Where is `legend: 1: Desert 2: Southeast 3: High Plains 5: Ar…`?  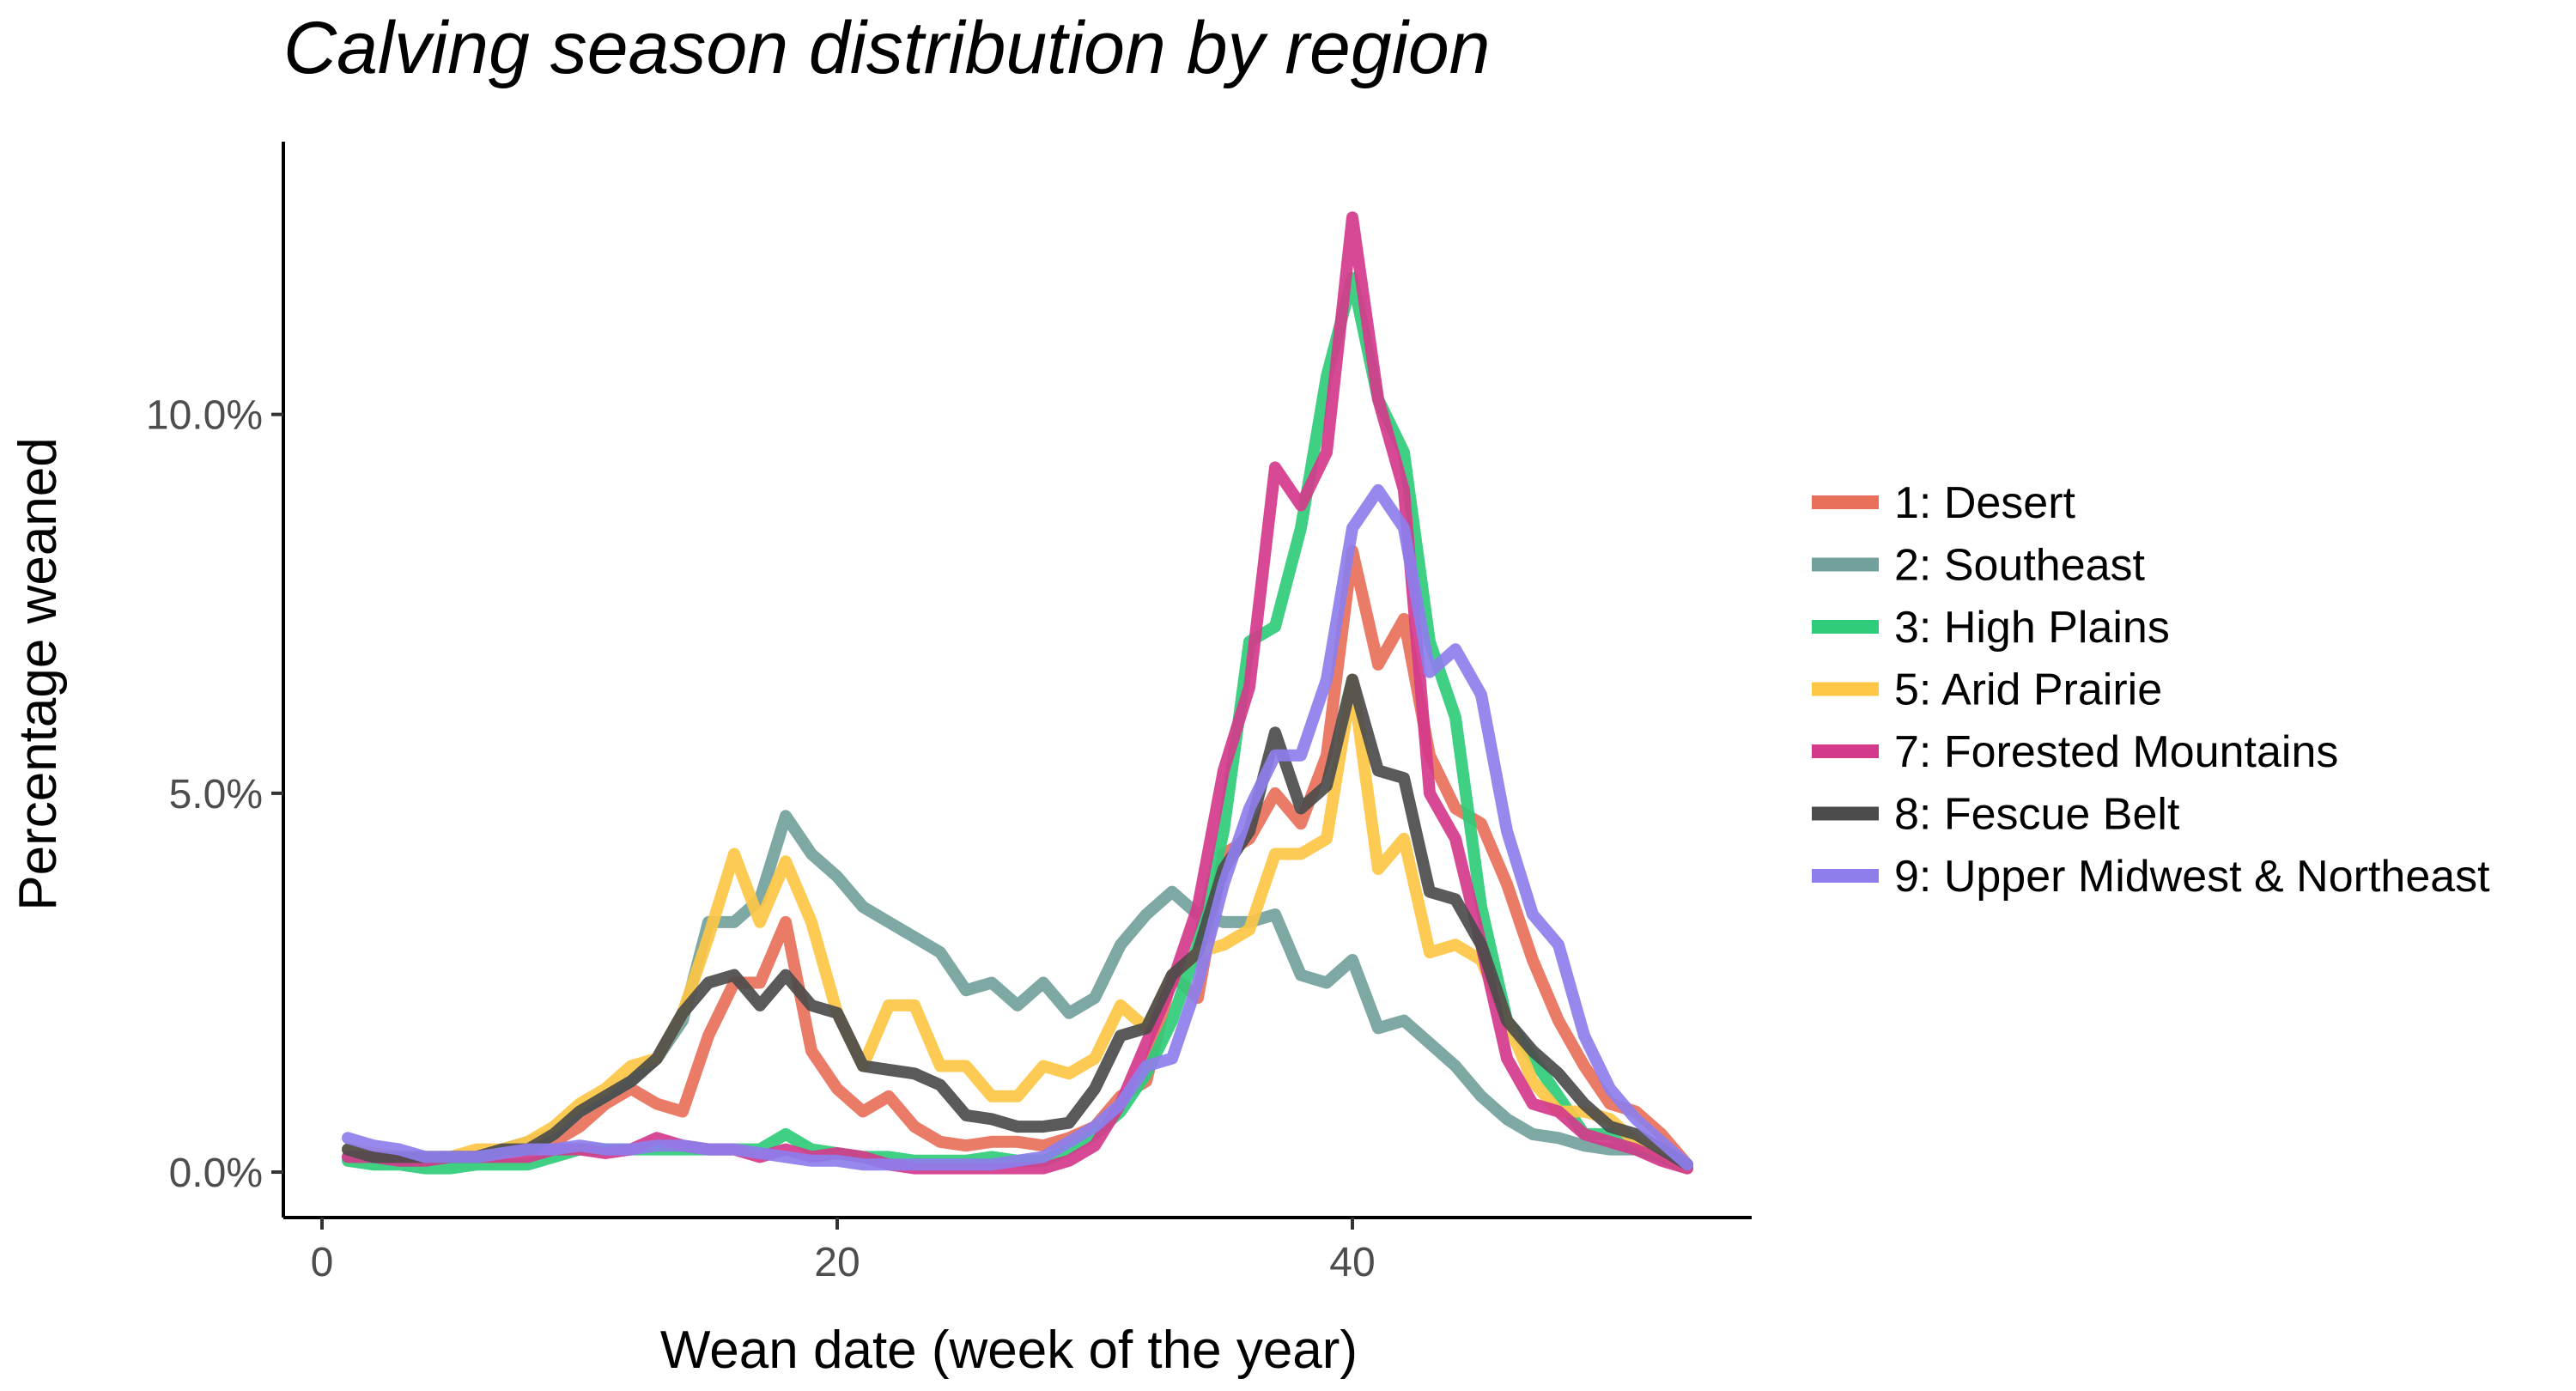 legend: 1: Desert 2: Southeast 3: High Plains 5: Ar… is located at coordinates (2151, 690).